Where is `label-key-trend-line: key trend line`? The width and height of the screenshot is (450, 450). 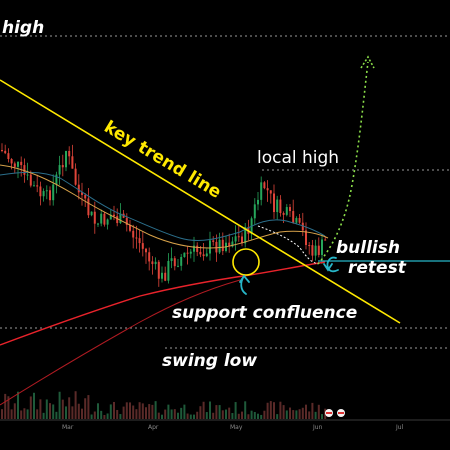
label-key-trend-line: key trend line is located at coordinates (162, 160).